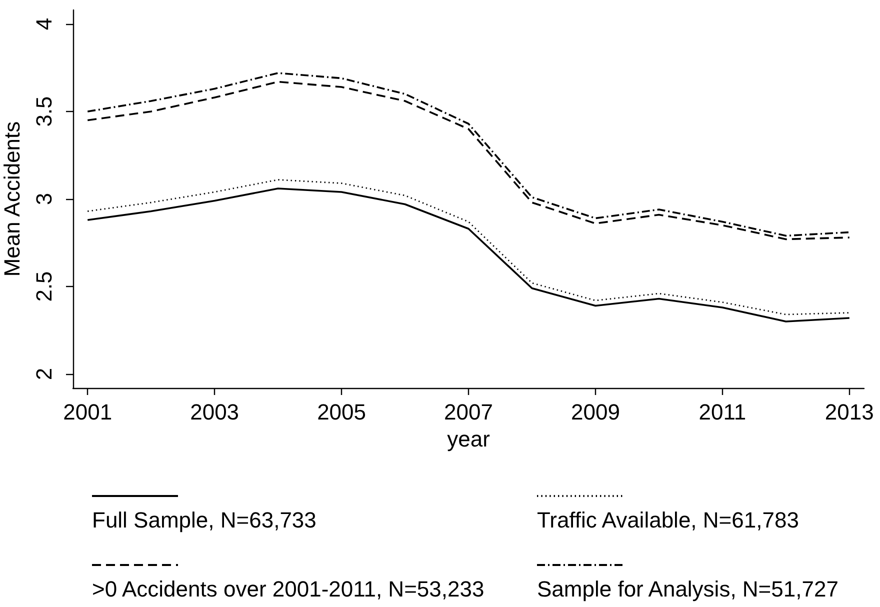 The height and width of the screenshot is (607, 880). Describe the element at coordinates (44, 111) in the screenshot. I see `y-tick-label: 3.5` at that location.